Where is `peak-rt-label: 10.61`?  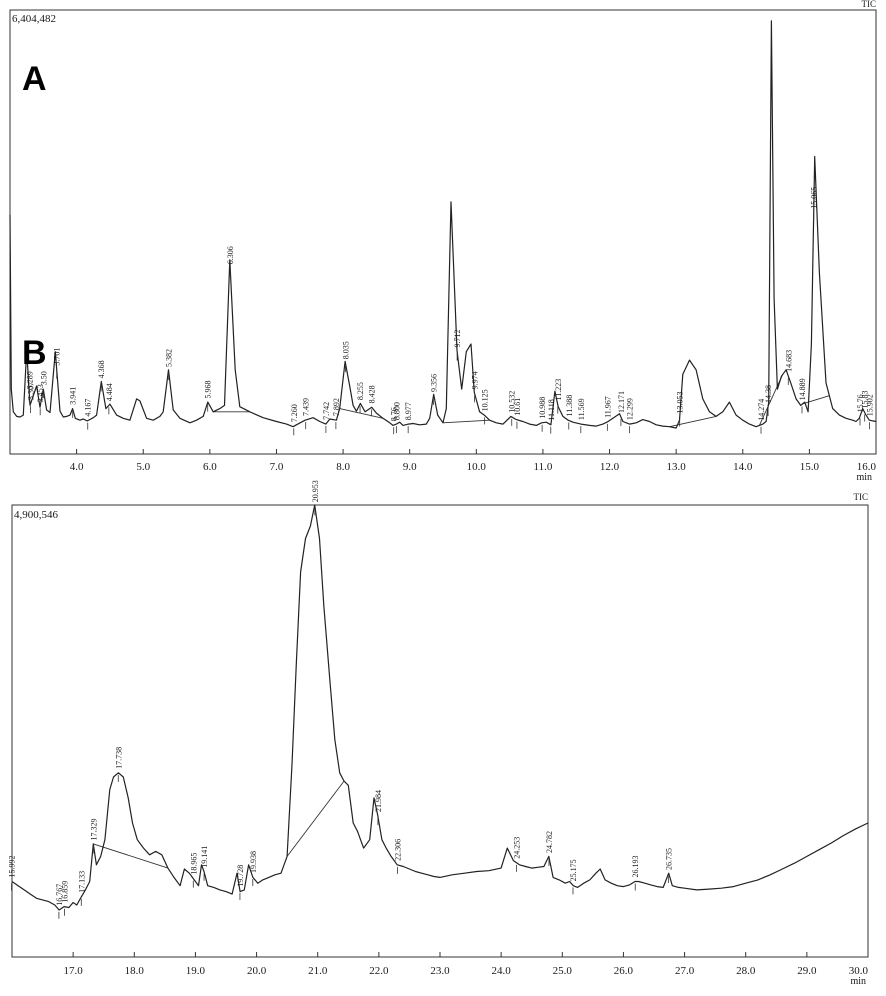
peak-rt-label: 10.61 is located at coordinates (517, 407).